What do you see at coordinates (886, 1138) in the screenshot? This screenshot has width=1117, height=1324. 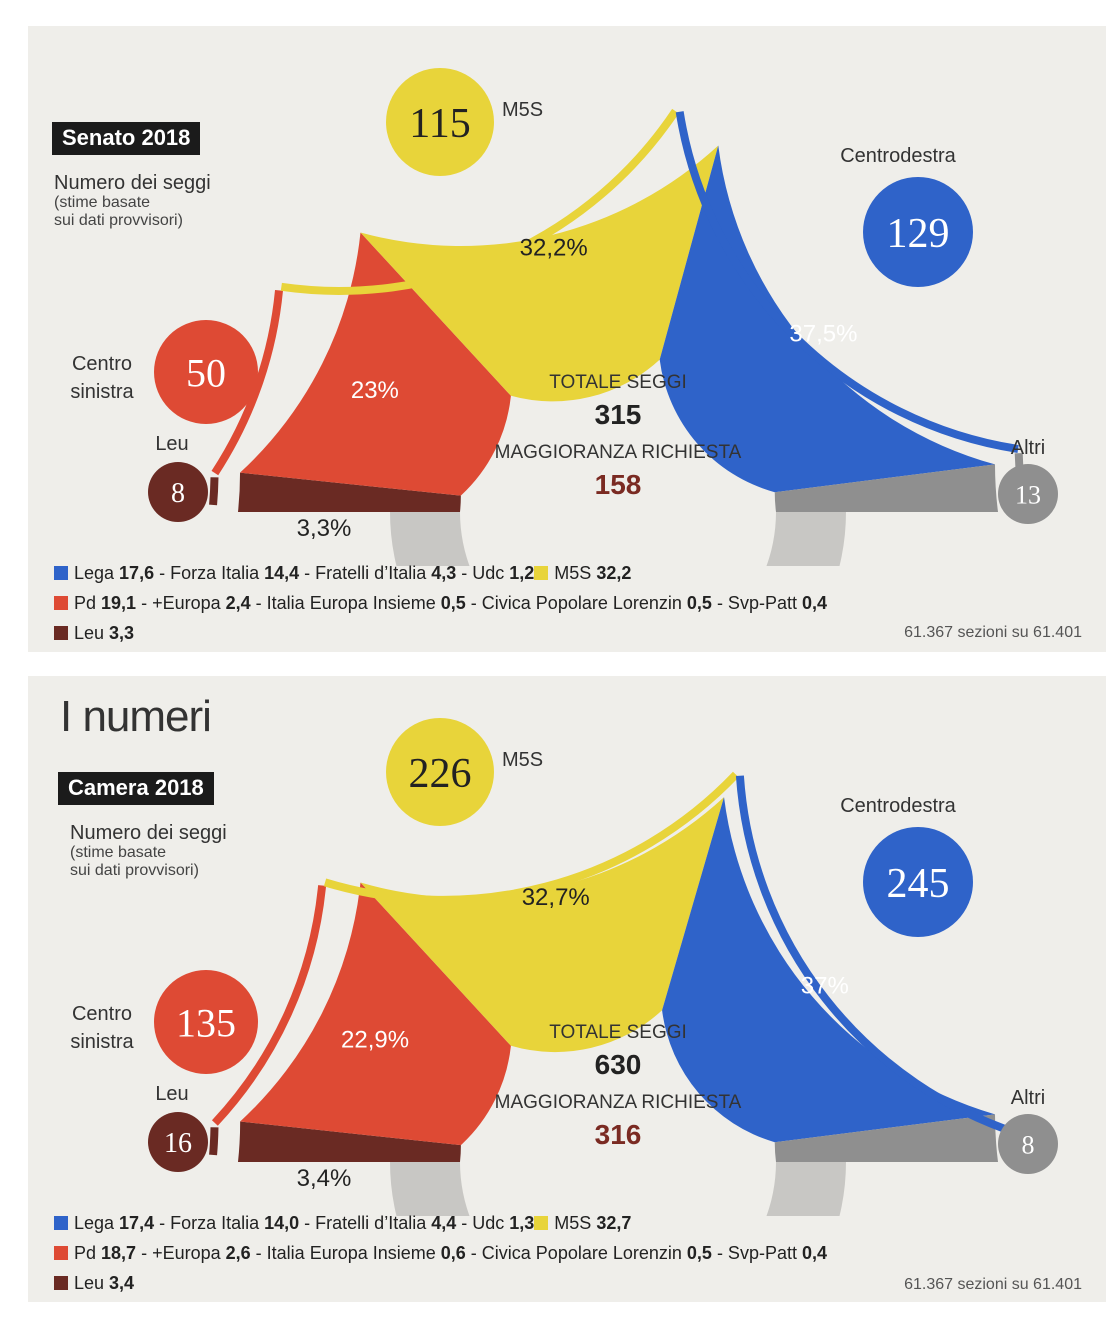 I see `sector-altri` at bounding box center [886, 1138].